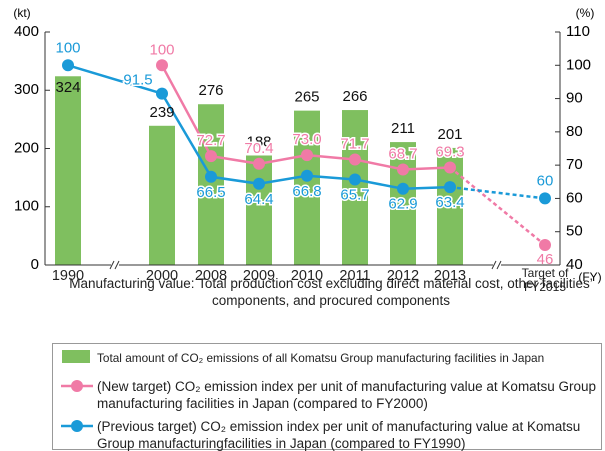 This screenshot has height=451, width=605. What do you see at coordinates (259, 276) in the screenshot?
I see `x-tick-label: 2009` at bounding box center [259, 276].